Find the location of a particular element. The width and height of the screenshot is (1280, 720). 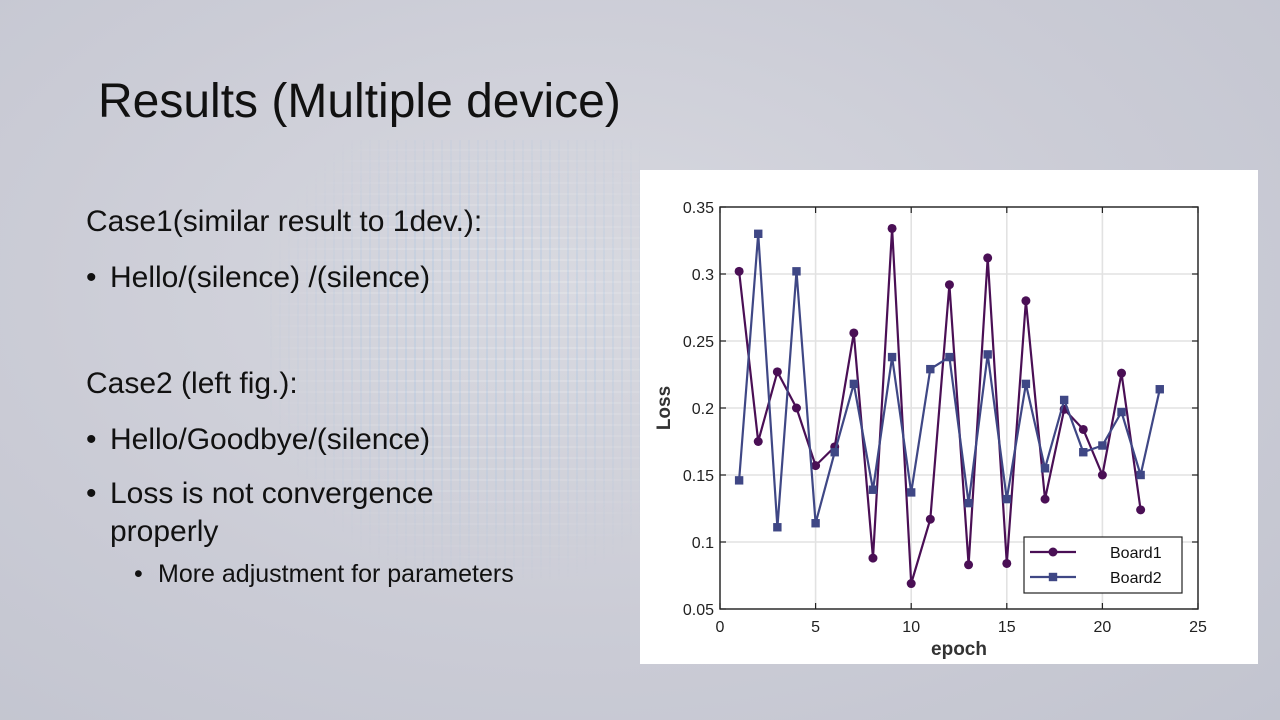

case2-bullet: • Loss is not convergence properly is located at coordinates (296, 513).